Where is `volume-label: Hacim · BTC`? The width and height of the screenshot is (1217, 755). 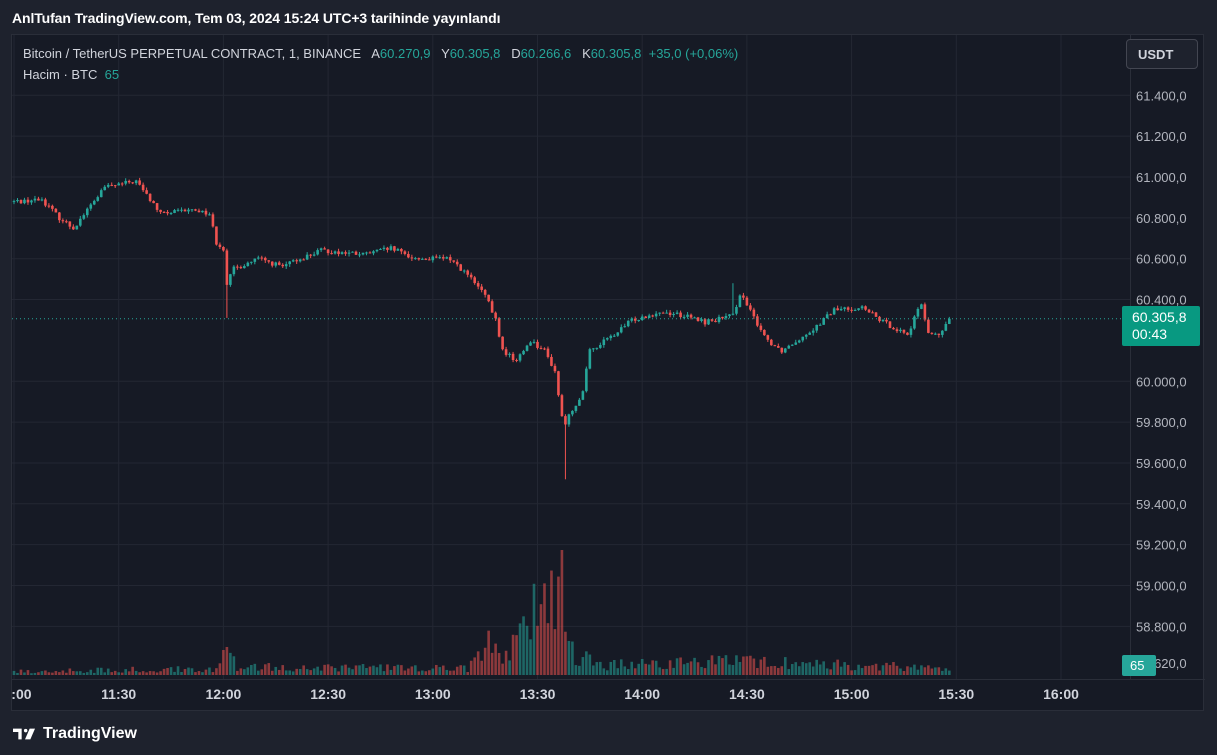 volume-label: Hacim · BTC is located at coordinates (60, 74).